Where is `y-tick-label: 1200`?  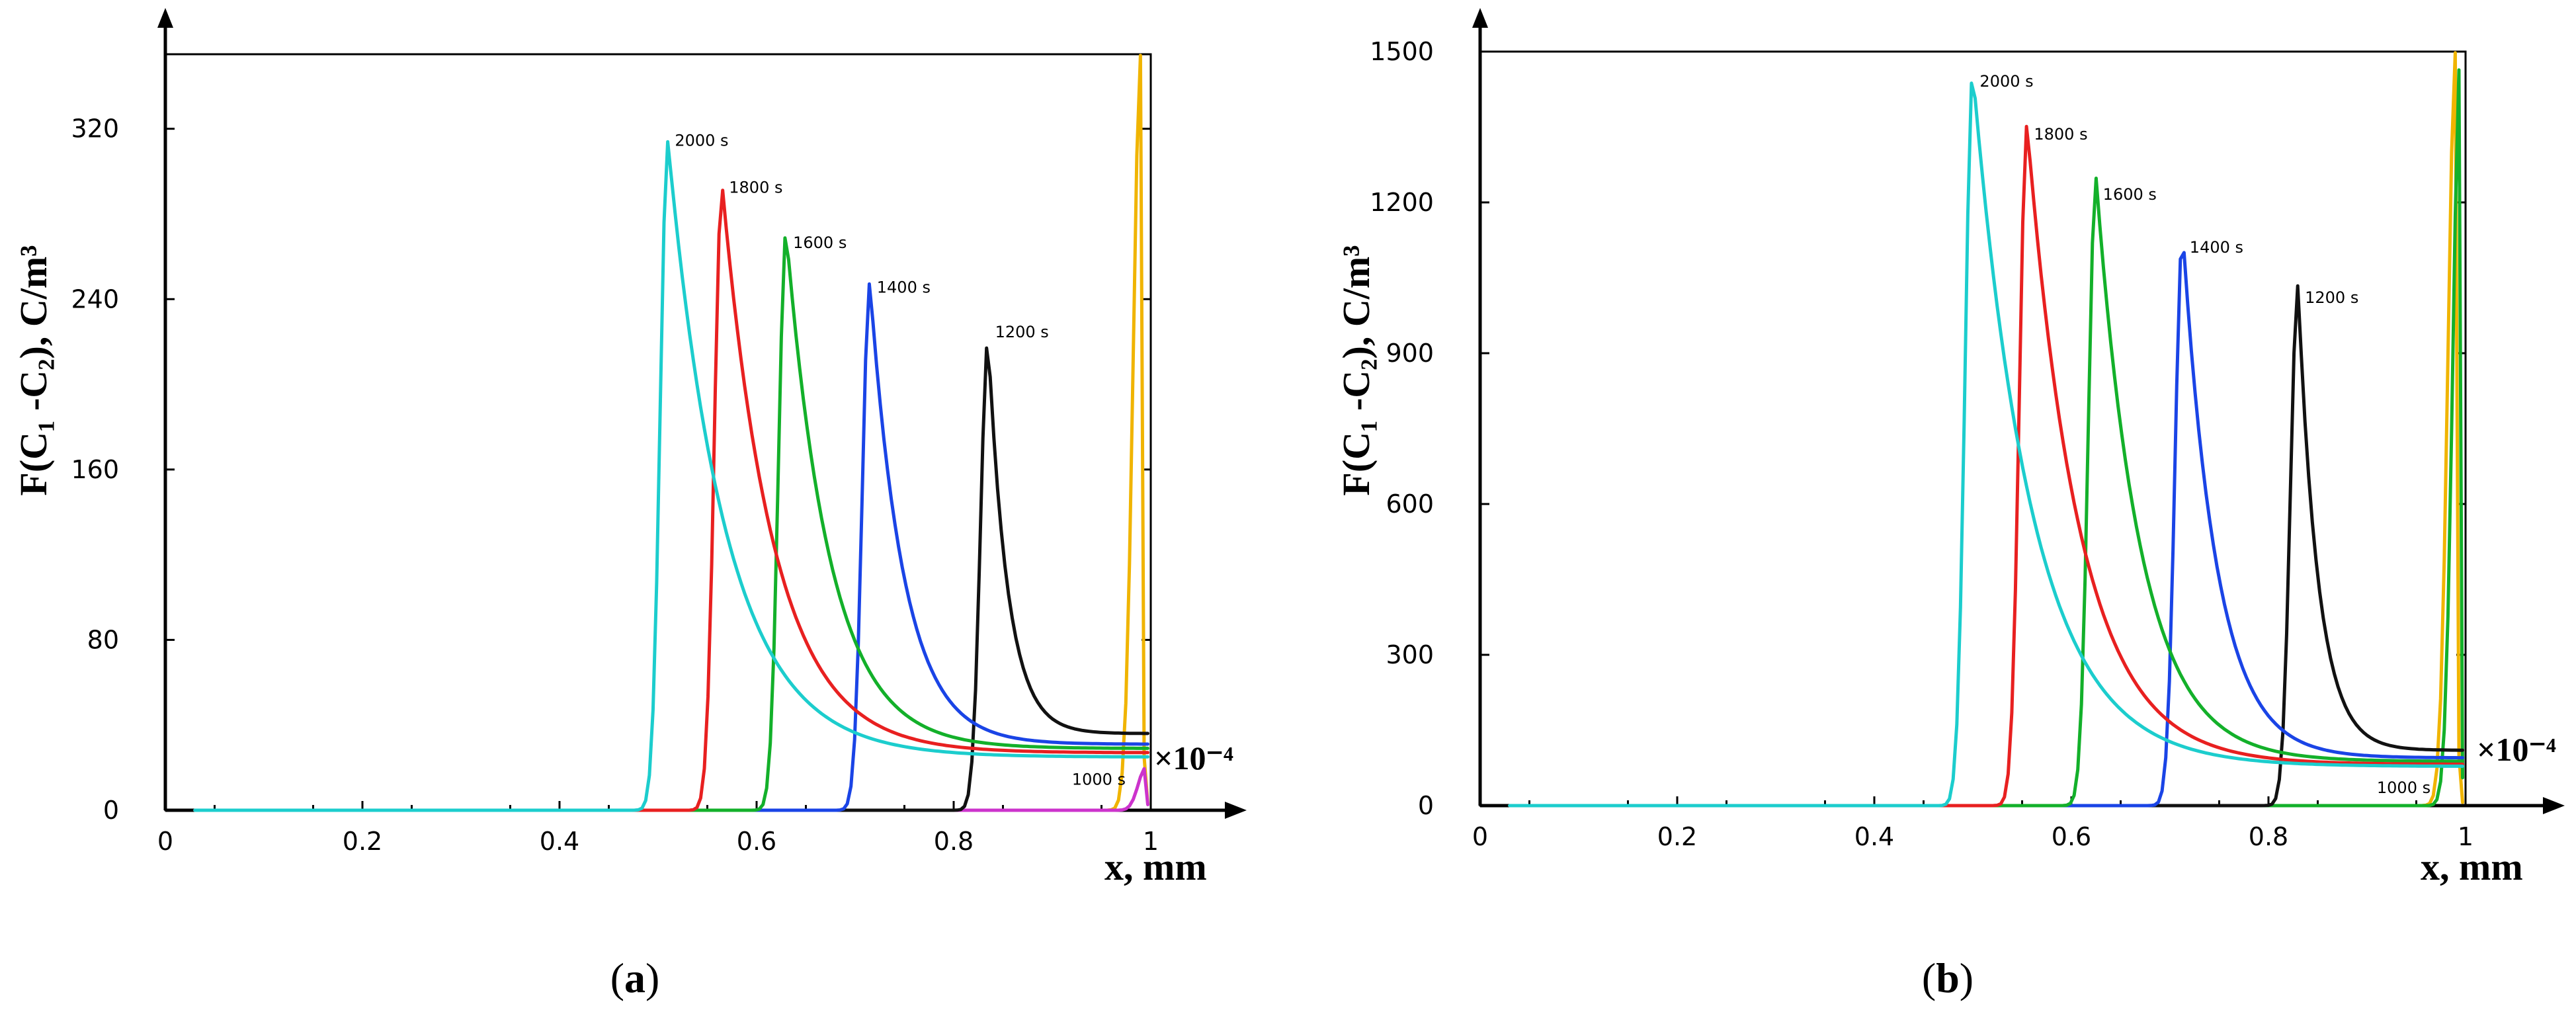 y-tick-label: 1200 is located at coordinates (1402, 203).